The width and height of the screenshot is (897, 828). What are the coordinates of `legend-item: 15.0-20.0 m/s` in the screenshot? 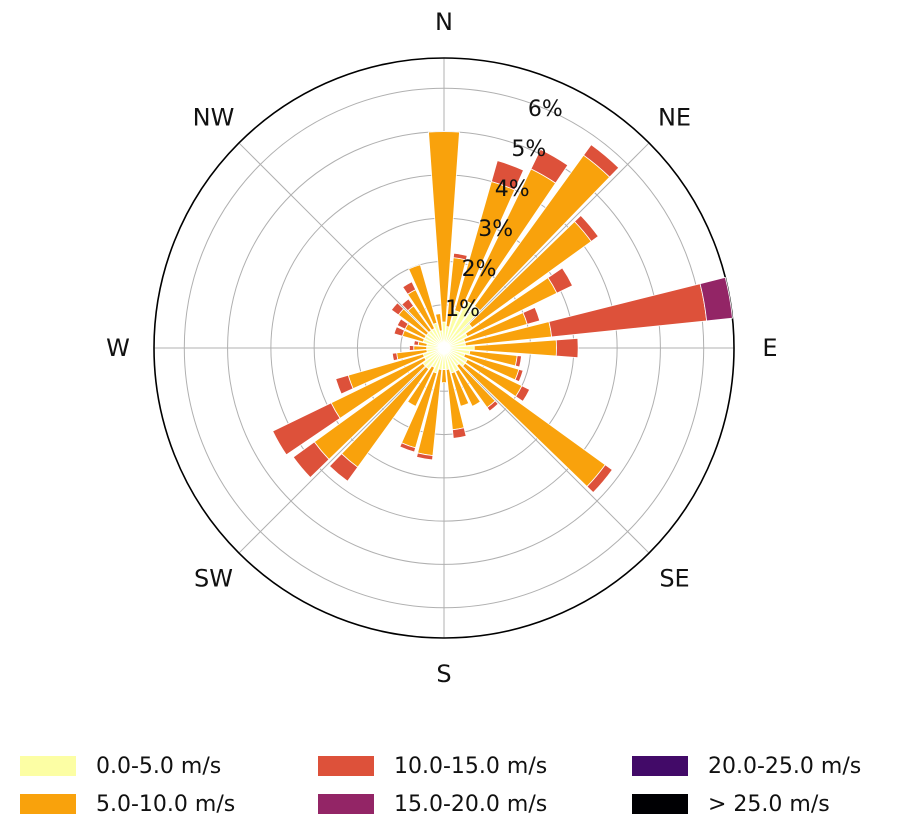 It's located at (432, 804).